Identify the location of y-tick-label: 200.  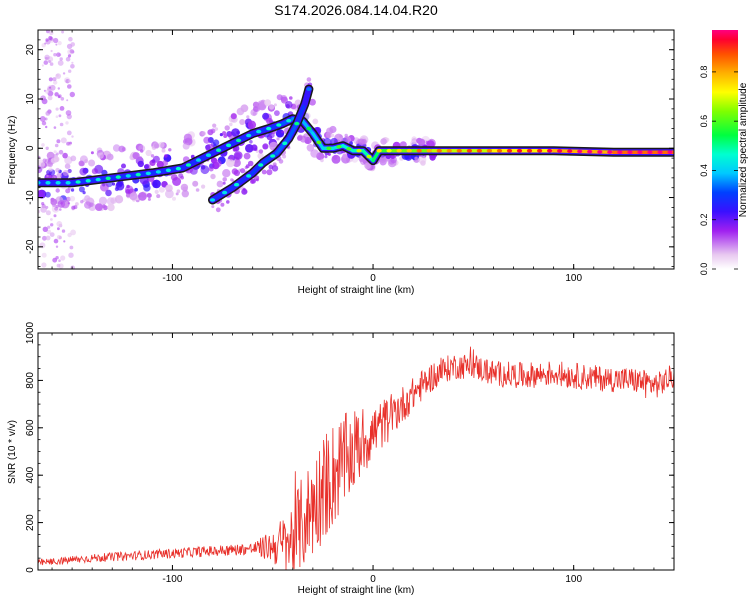
(30, 522).